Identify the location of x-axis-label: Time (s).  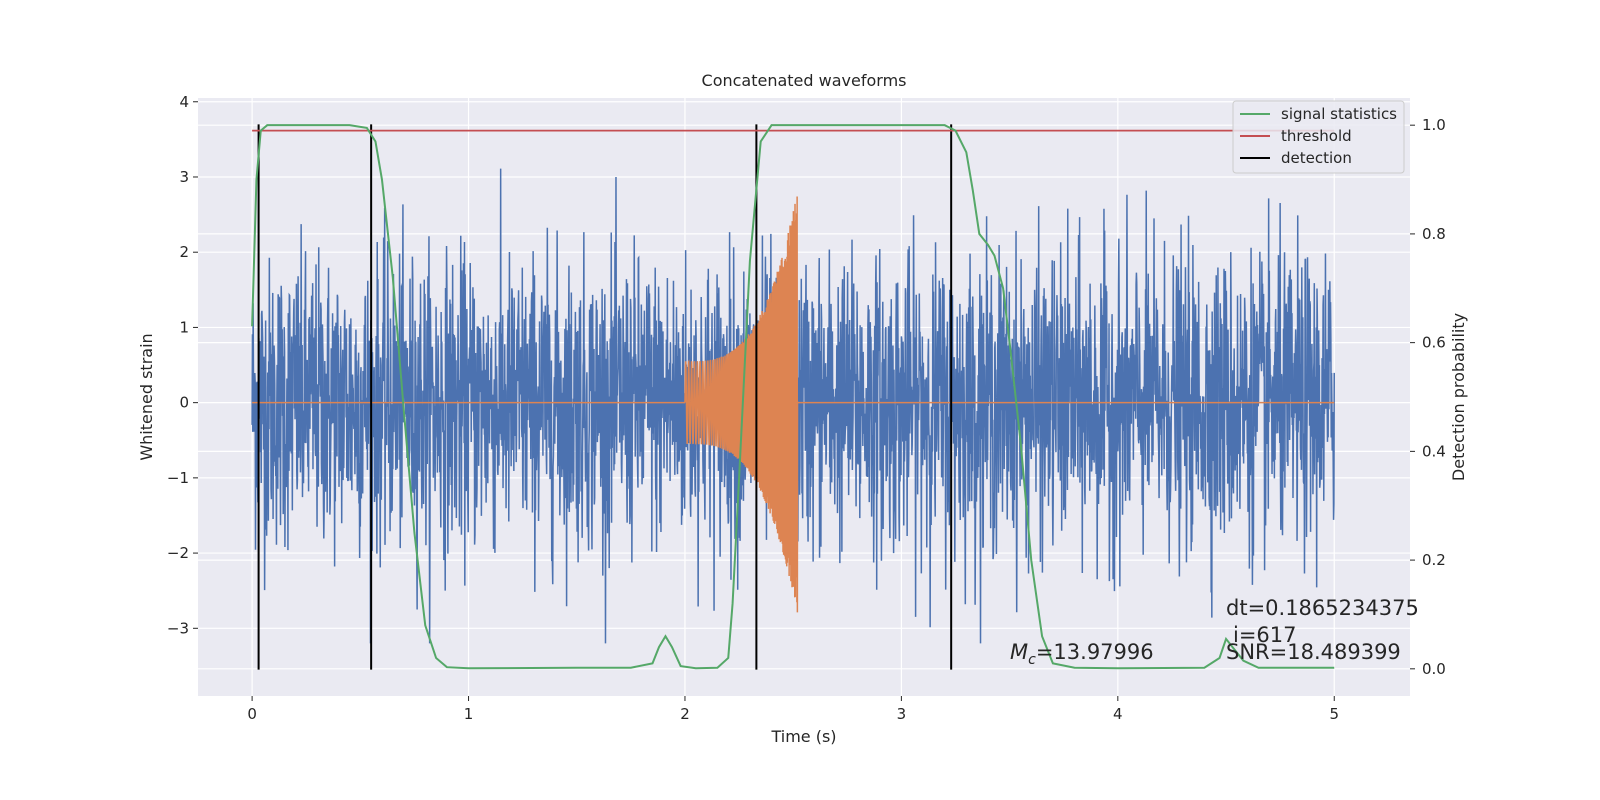
(803, 736).